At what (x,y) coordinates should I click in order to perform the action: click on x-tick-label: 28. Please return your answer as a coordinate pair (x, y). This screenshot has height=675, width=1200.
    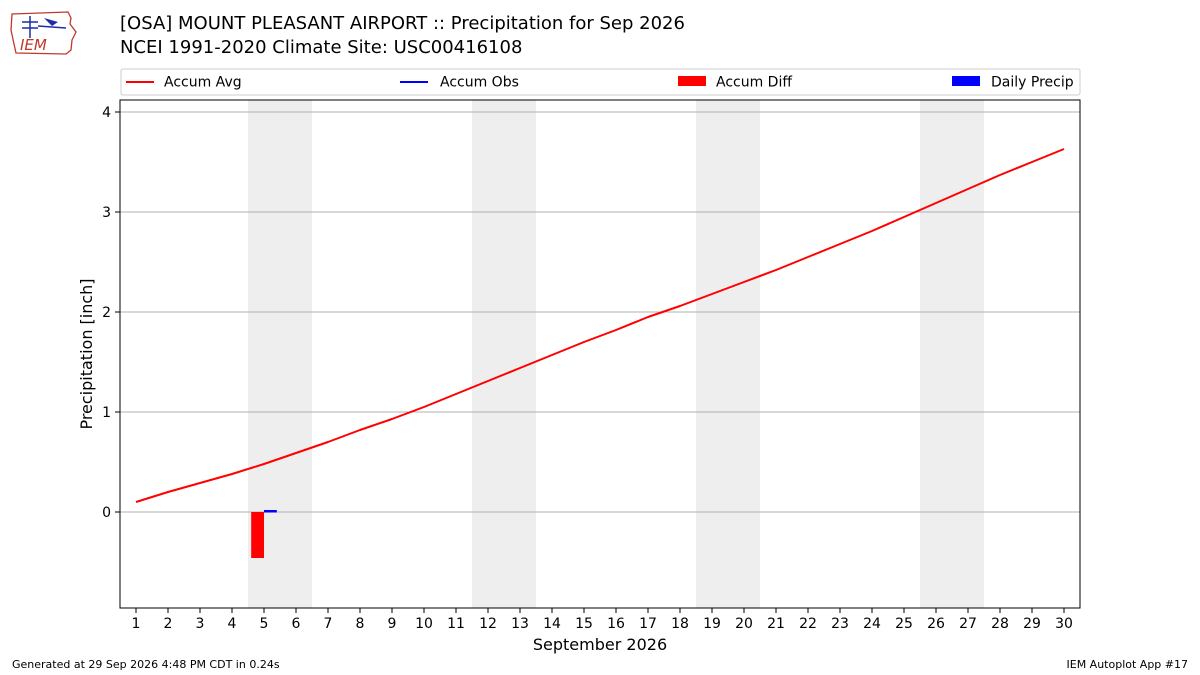
    Looking at the image, I should click on (1000, 624).